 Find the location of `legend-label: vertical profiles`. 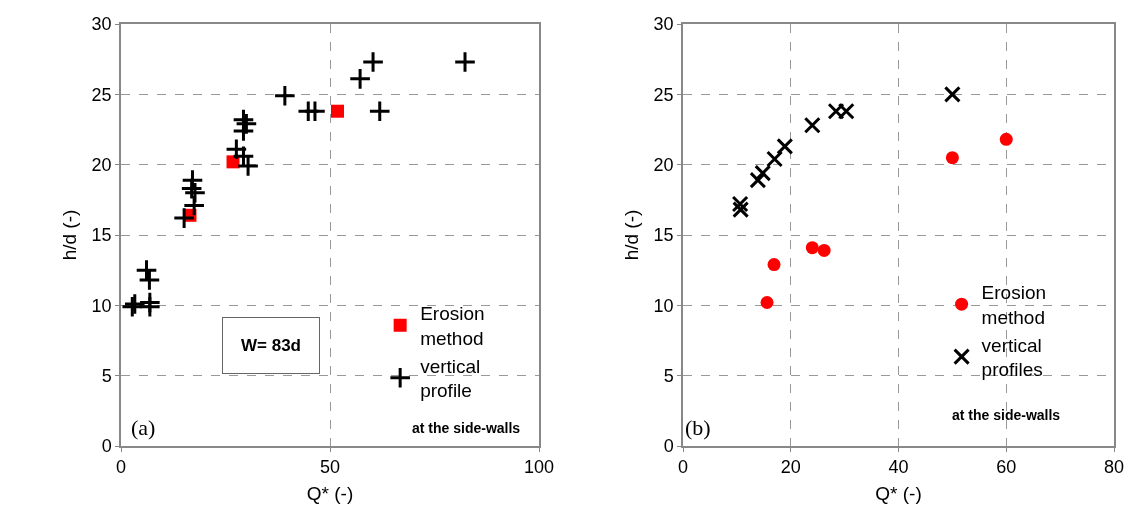

legend-label: vertical profiles is located at coordinates (1012, 357).